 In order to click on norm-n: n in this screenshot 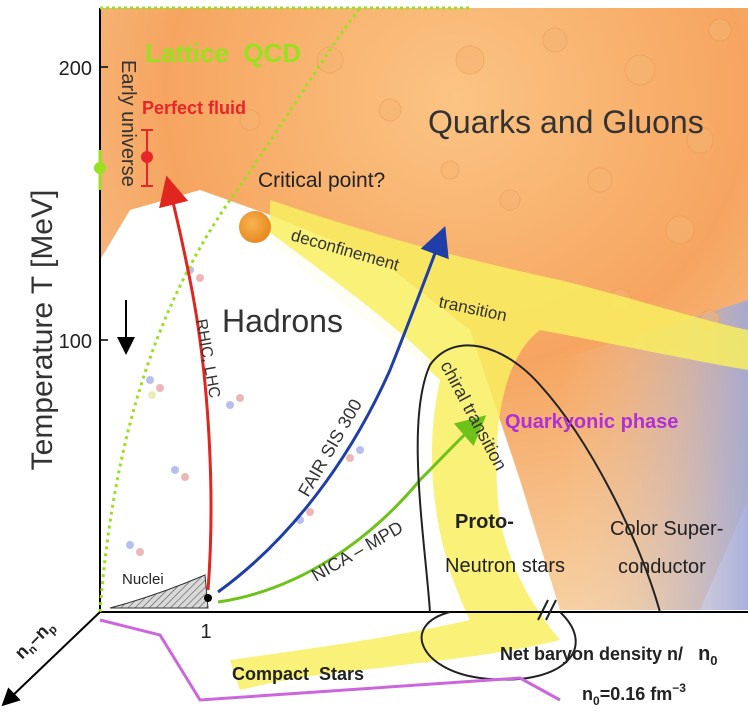, I will do `click(587, 694)`.